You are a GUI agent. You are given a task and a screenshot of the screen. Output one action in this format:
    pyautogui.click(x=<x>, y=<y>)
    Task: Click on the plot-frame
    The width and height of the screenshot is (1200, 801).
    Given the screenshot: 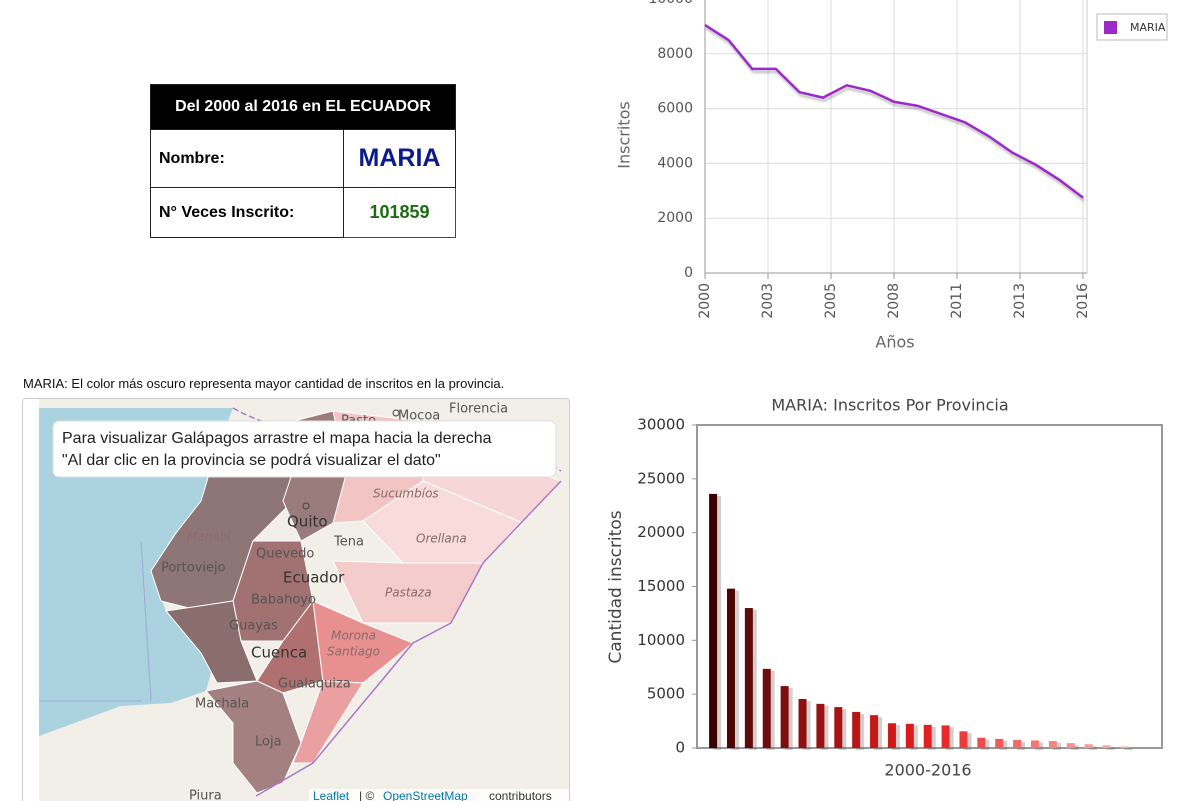 What is the action you would take?
    pyautogui.click(x=896, y=136)
    